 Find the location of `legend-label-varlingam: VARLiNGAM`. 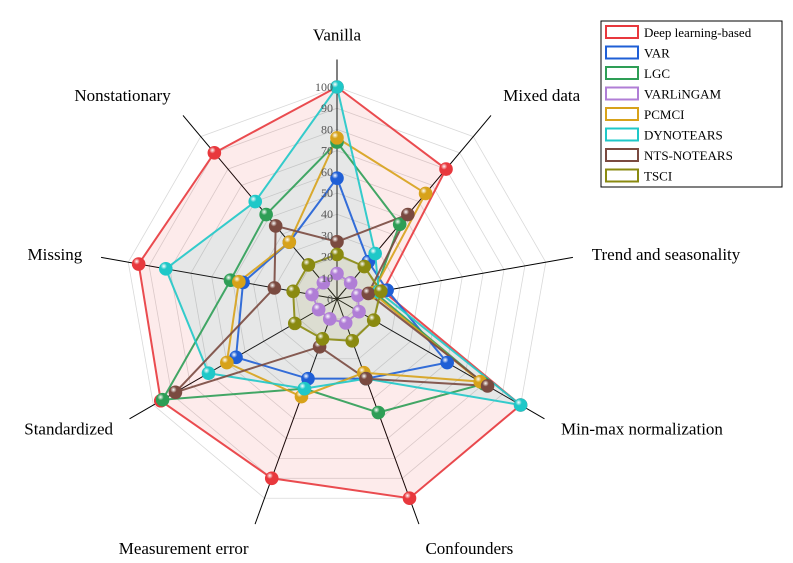

legend-label-varlingam: VARLiNGAM is located at coordinates (682, 94).